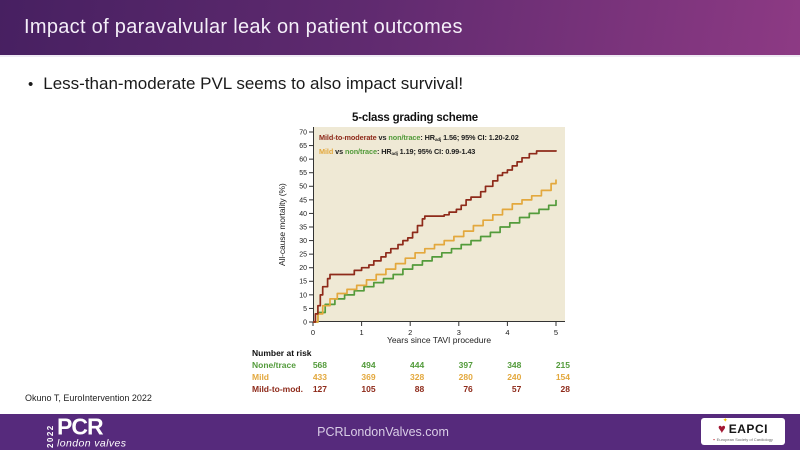 Image resolution: width=800 pixels, height=450 pixels. What do you see at coordinates (468, 389) in the screenshot?
I see `risk-value: 76` at bounding box center [468, 389].